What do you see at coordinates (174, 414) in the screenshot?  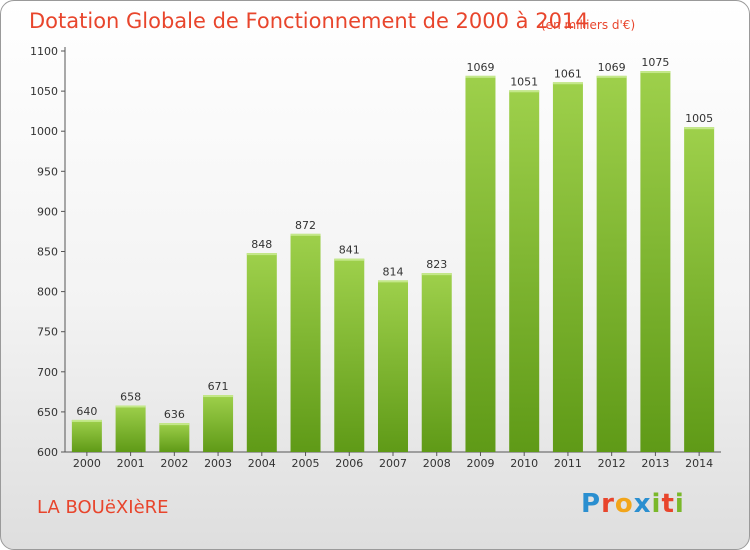 I see `bar-value-label-2002: 636` at bounding box center [174, 414].